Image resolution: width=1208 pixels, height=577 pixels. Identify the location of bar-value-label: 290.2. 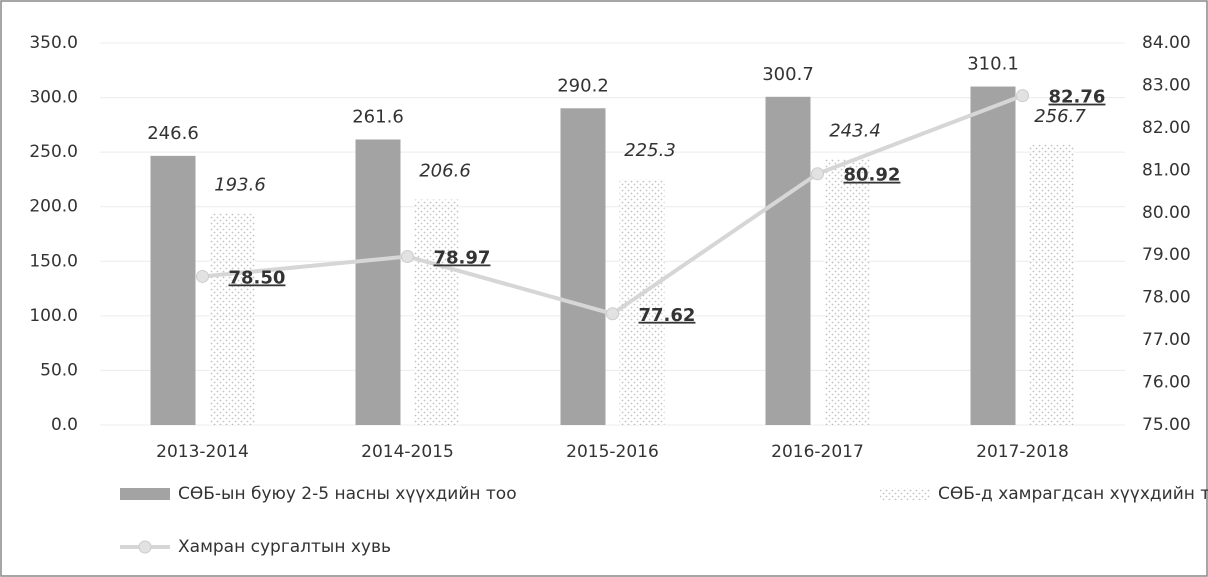
(583, 85).